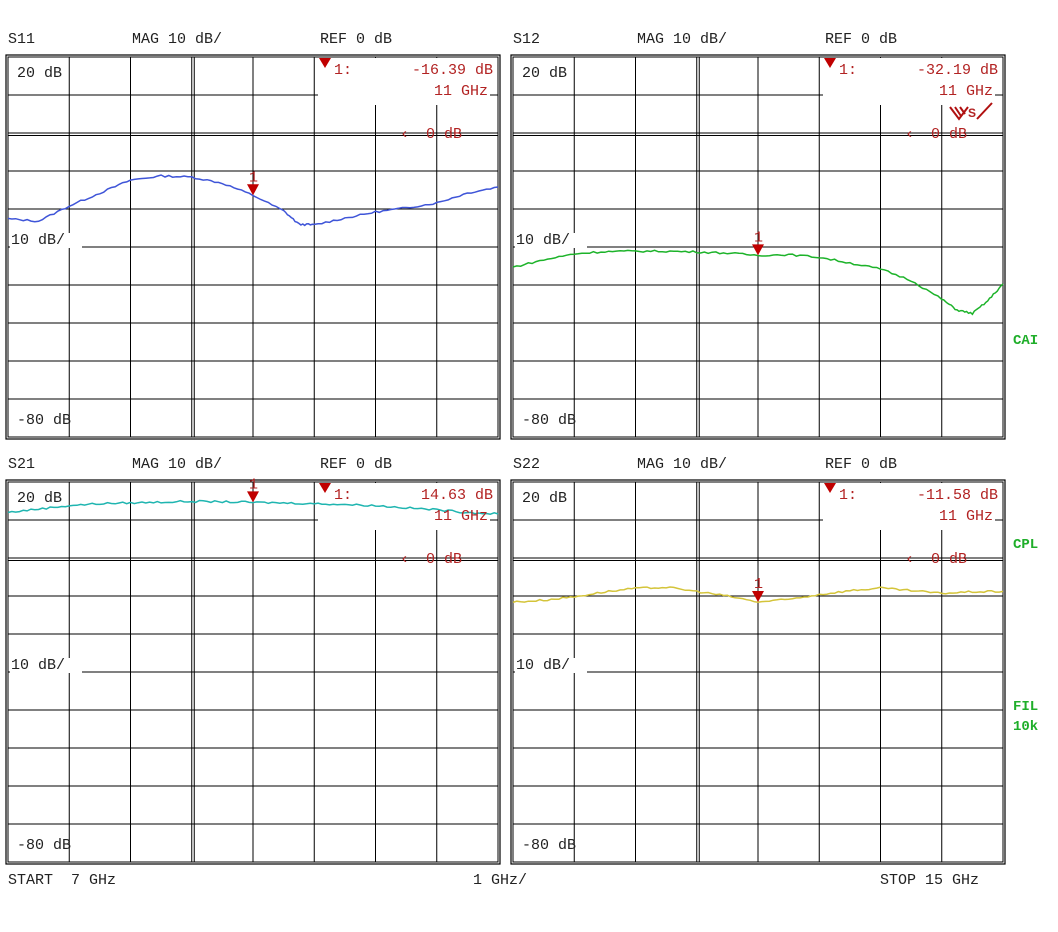  Describe the element at coordinates (1025, 545) in the screenshot. I see `coupled-indicator: CPL` at that location.